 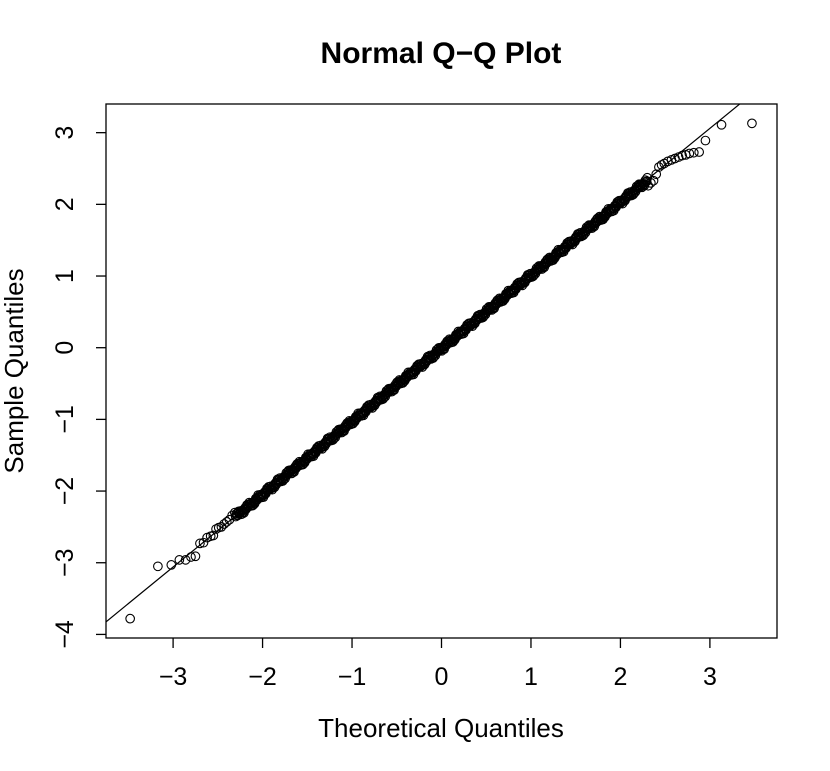 I want to click on x-tick-label: −1, so click(x=352, y=677).